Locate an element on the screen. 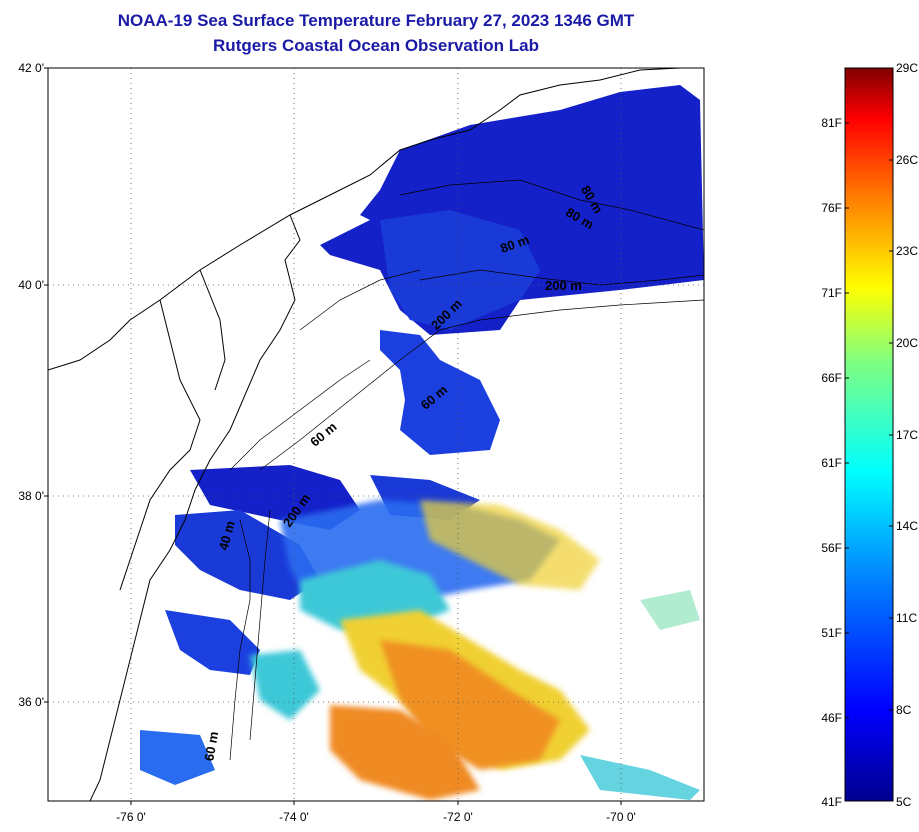  chesapeake-bay-outline is located at coordinates (160, 445).